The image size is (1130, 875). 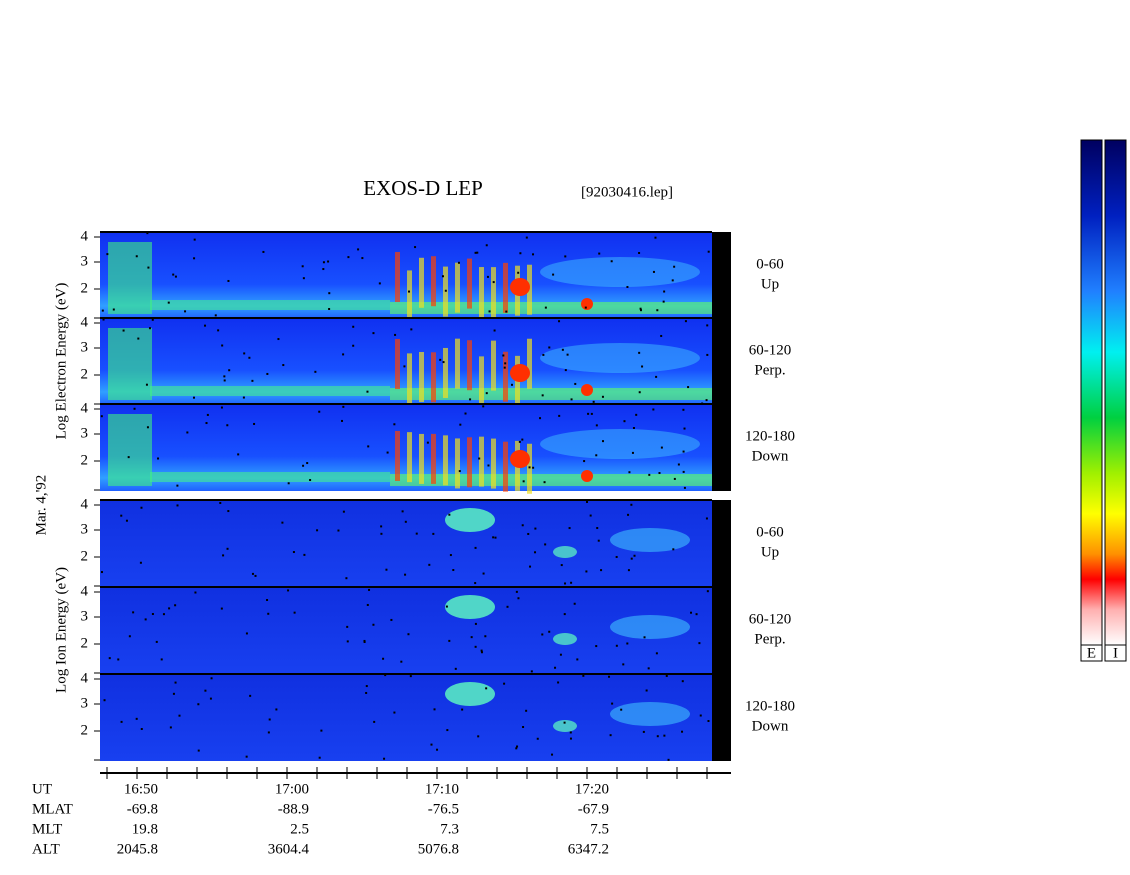 I want to click on file-name: [92030416.lep], so click(x=627, y=192).